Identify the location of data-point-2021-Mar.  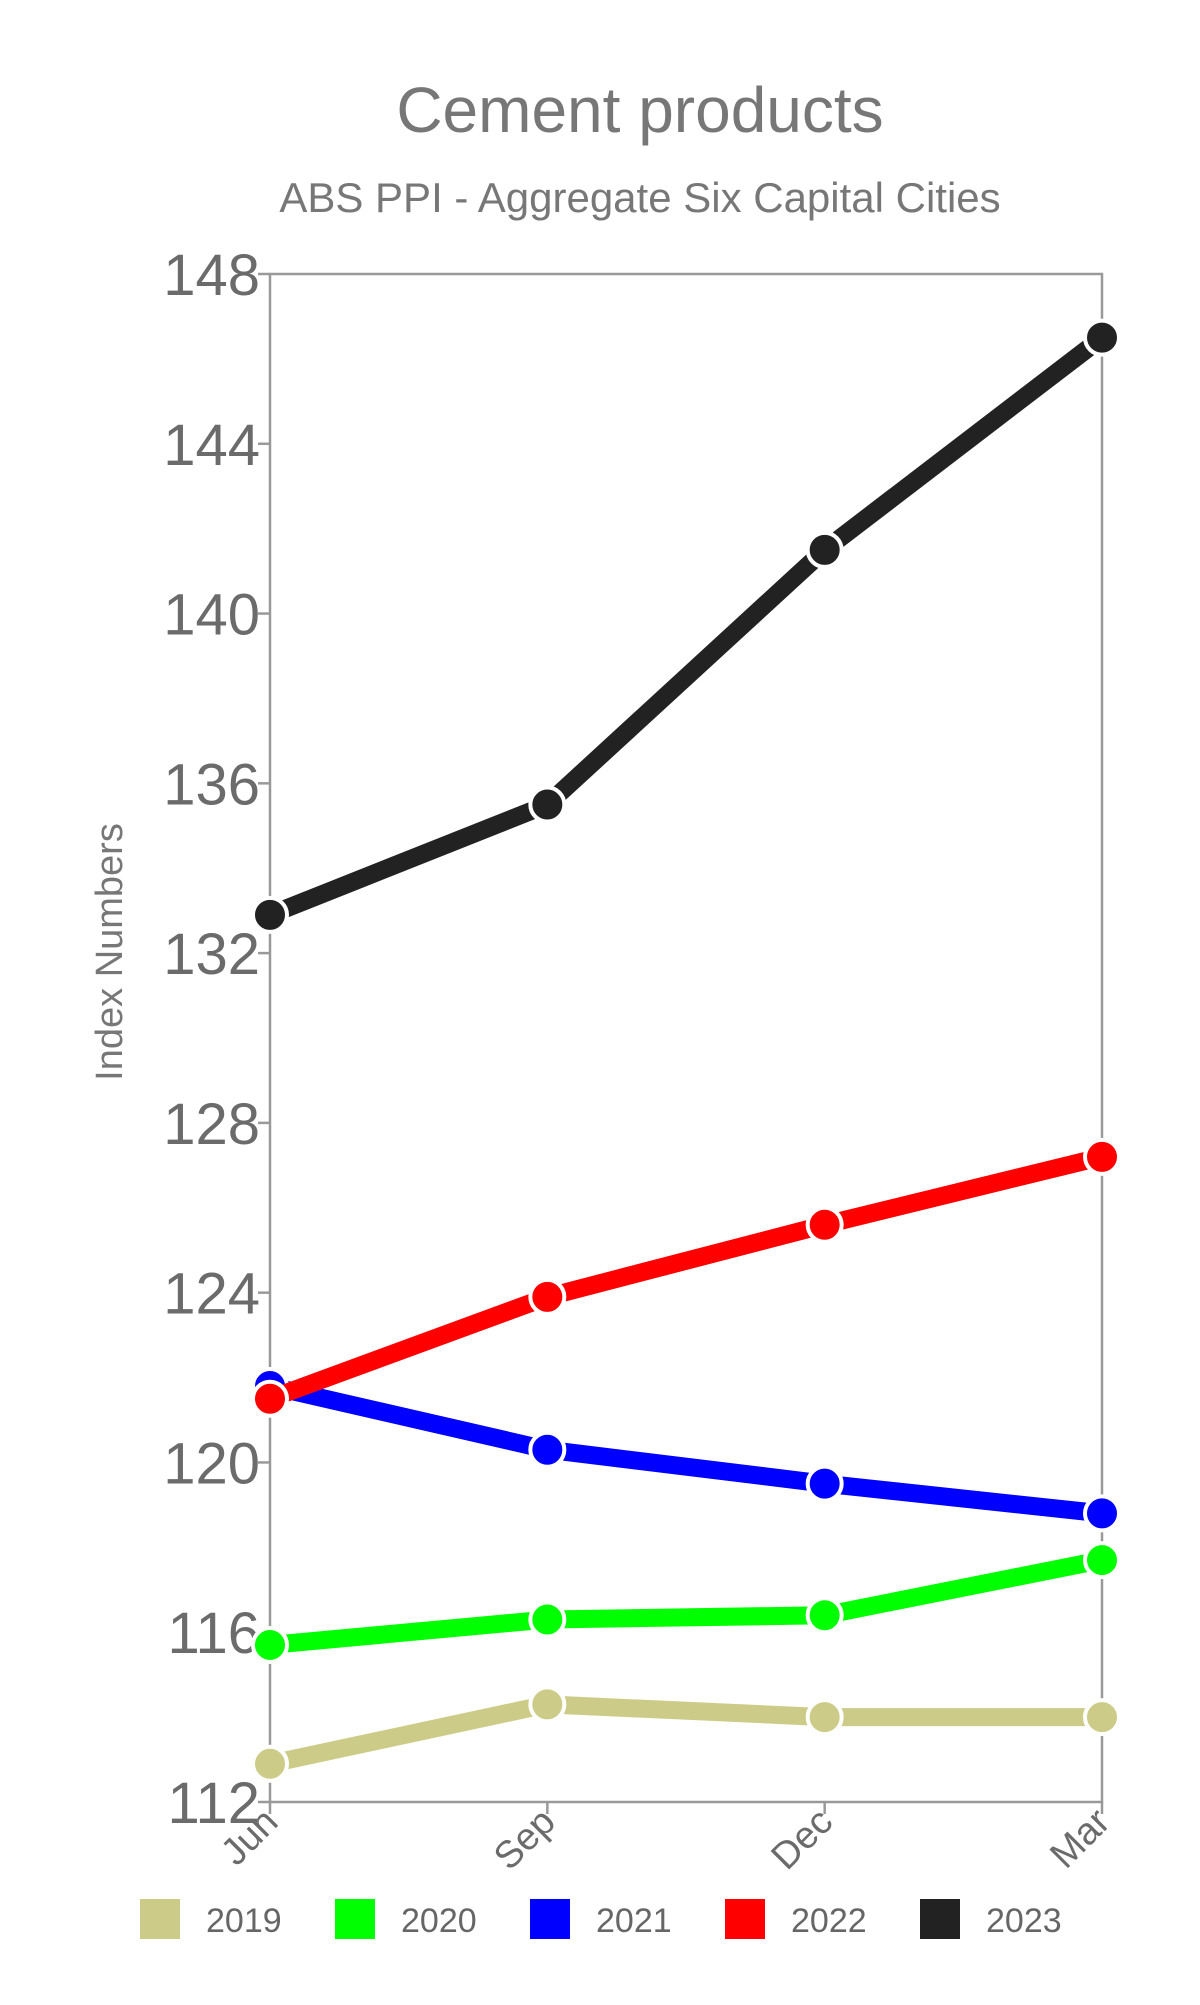
(1102, 1513).